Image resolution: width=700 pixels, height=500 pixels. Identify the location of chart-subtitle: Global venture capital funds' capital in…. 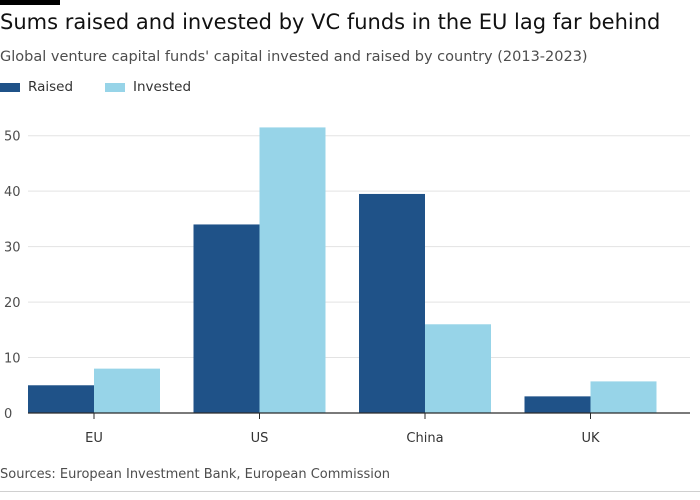
(294, 57).